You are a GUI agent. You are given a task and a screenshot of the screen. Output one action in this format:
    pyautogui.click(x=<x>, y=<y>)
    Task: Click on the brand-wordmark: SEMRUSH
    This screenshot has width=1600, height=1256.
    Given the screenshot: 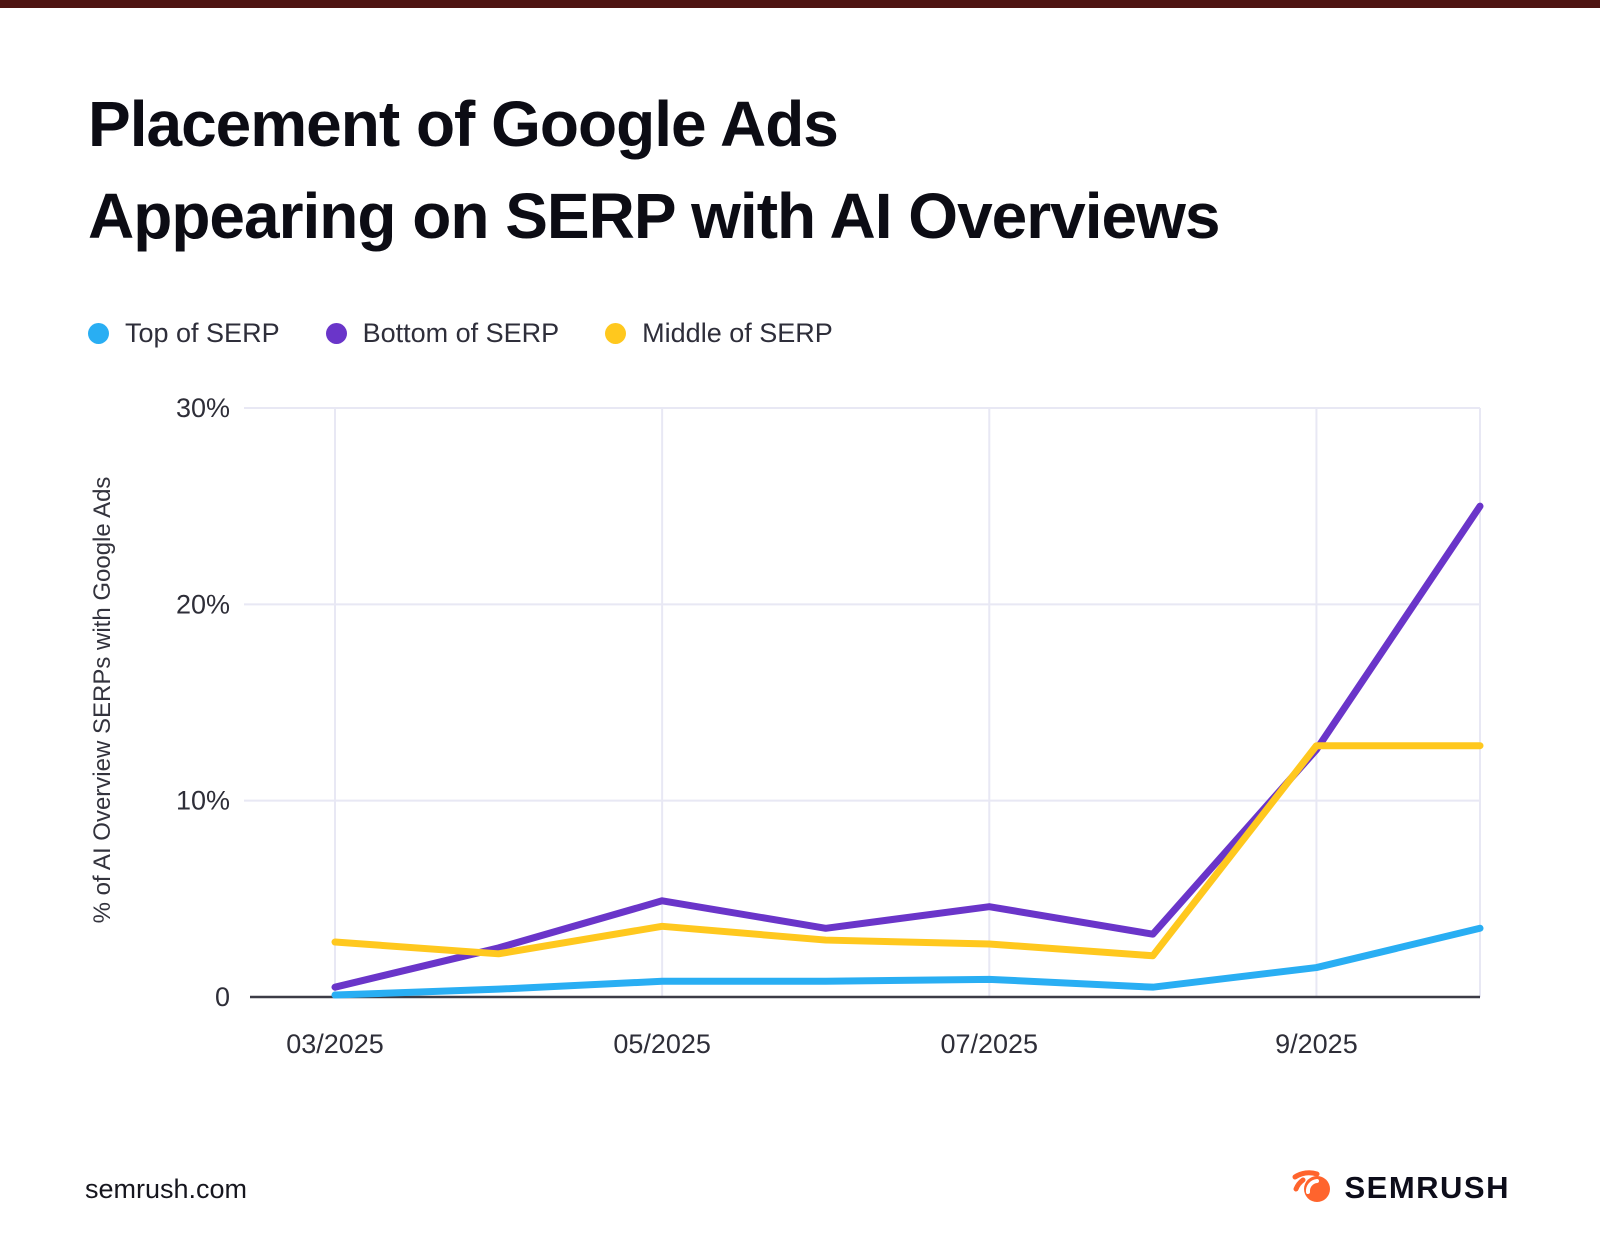 What is the action you would take?
    pyautogui.click(x=1427, y=1187)
    